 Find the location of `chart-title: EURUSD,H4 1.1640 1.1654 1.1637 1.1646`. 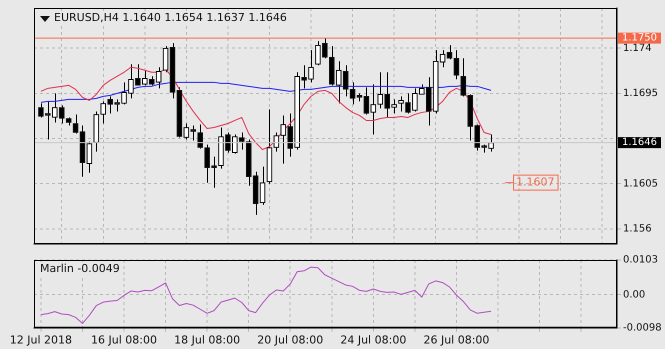

chart-title: EURUSD,H4 1.1640 1.1654 1.1637 1.1646 is located at coordinates (170, 17).